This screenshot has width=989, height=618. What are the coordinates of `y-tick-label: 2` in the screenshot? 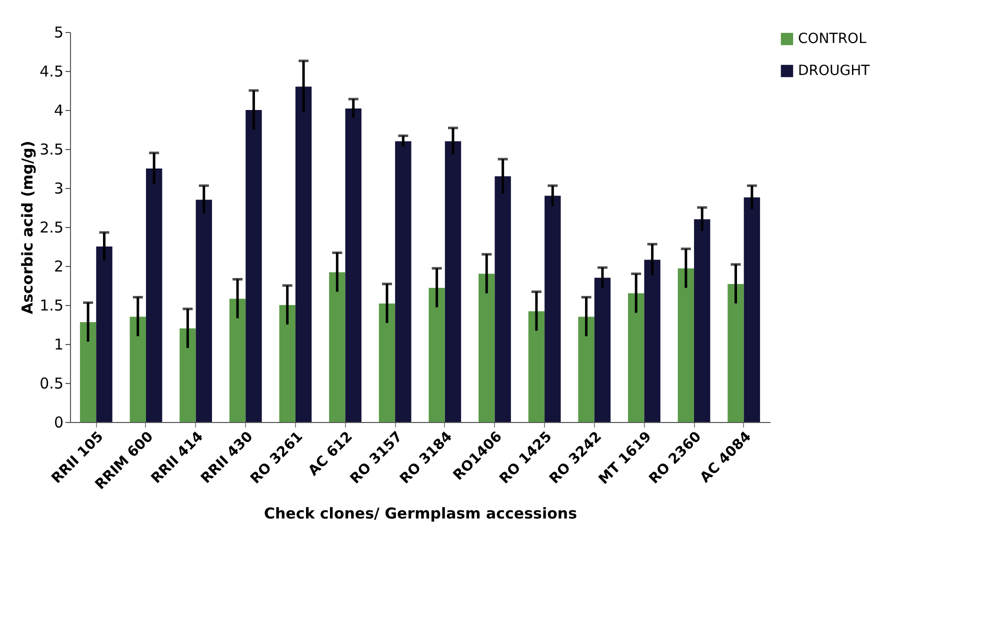 It's located at (59, 267).